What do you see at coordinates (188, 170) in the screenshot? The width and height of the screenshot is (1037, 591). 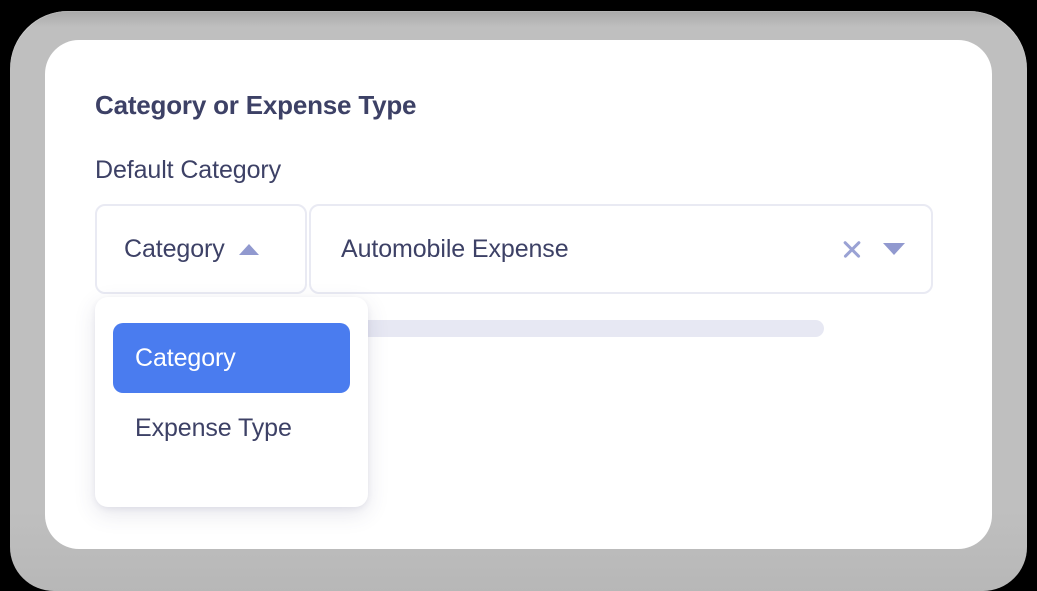 I see `field-label-default-category: Default Category` at bounding box center [188, 170].